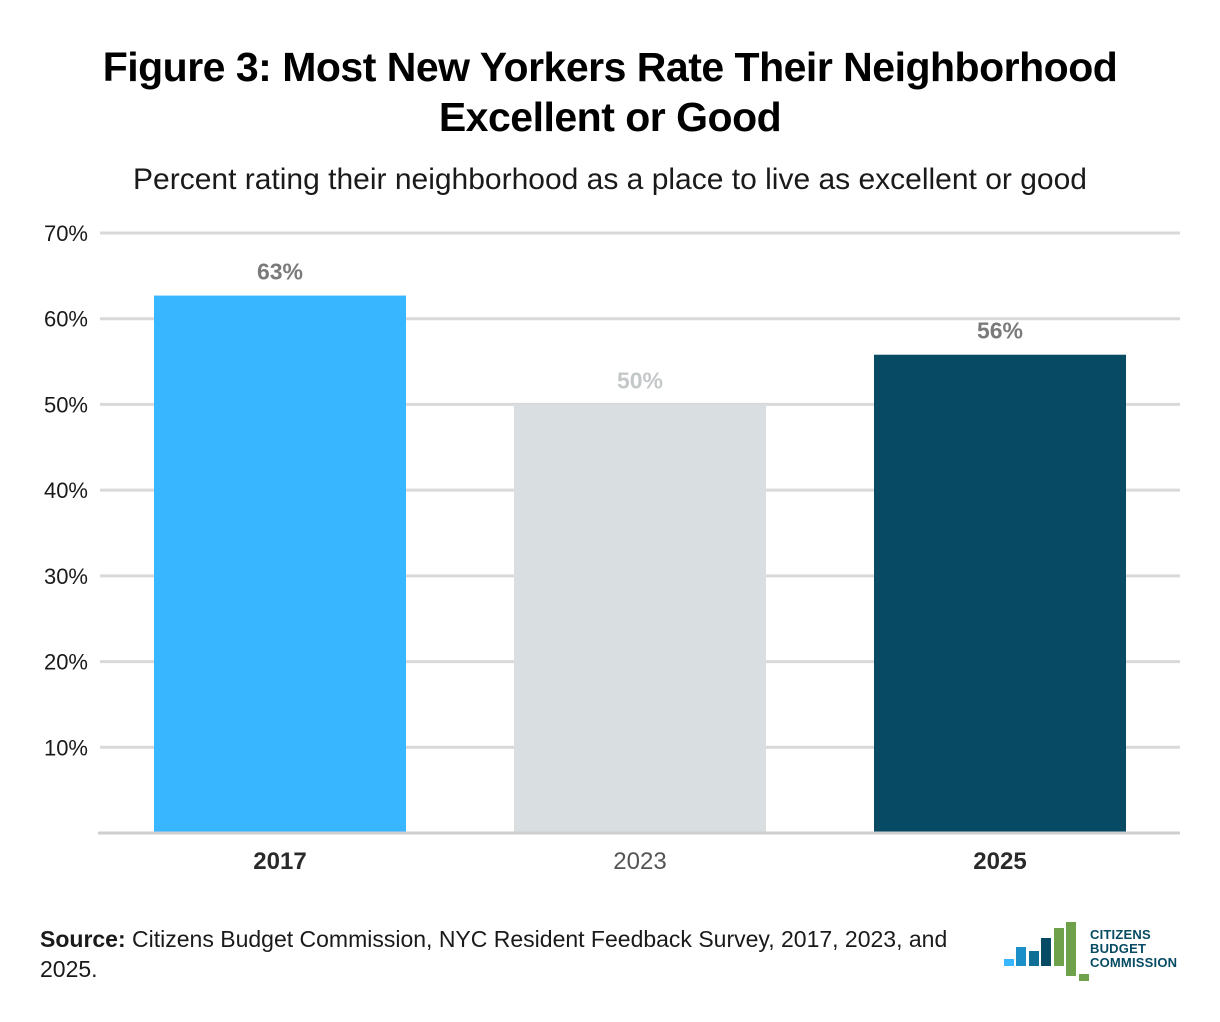 The image size is (1220, 1022). I want to click on y-tick-label: 10%, so click(66, 747).